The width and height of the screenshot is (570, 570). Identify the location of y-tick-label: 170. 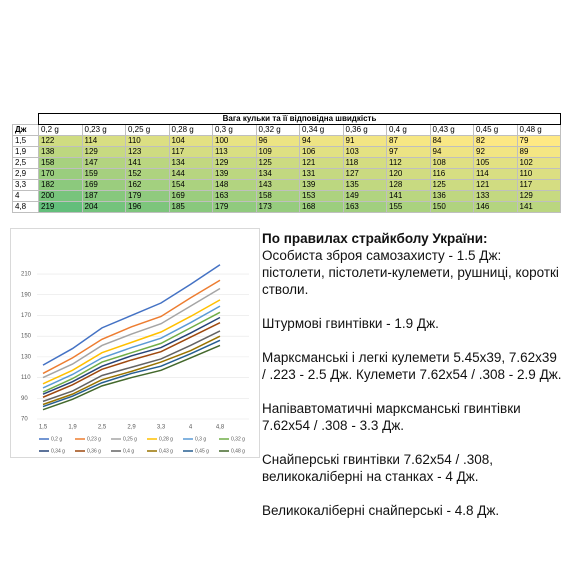
(26, 316).